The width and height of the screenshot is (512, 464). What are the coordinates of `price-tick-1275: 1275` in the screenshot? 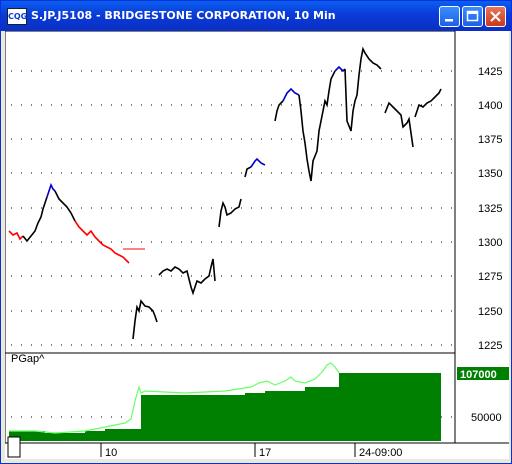 It's located at (490, 277).